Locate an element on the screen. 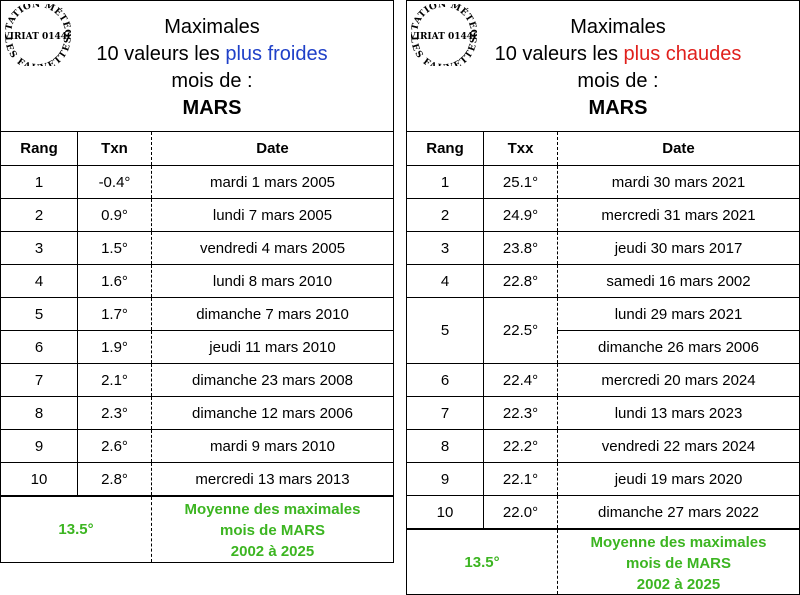 The width and height of the screenshot is (800, 595). temp-cell: 2.8° is located at coordinates (114, 479).